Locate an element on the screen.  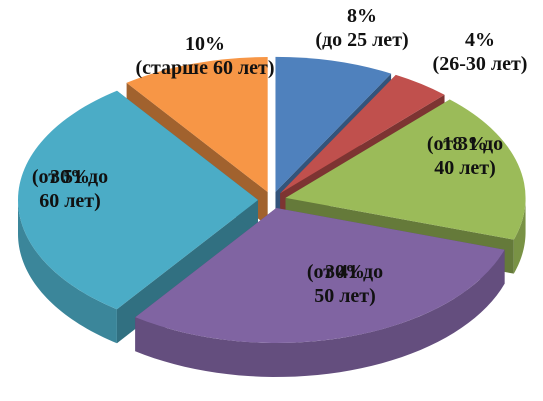
category-label: (от 41 до 50 лет) is located at coordinates (345, 284).